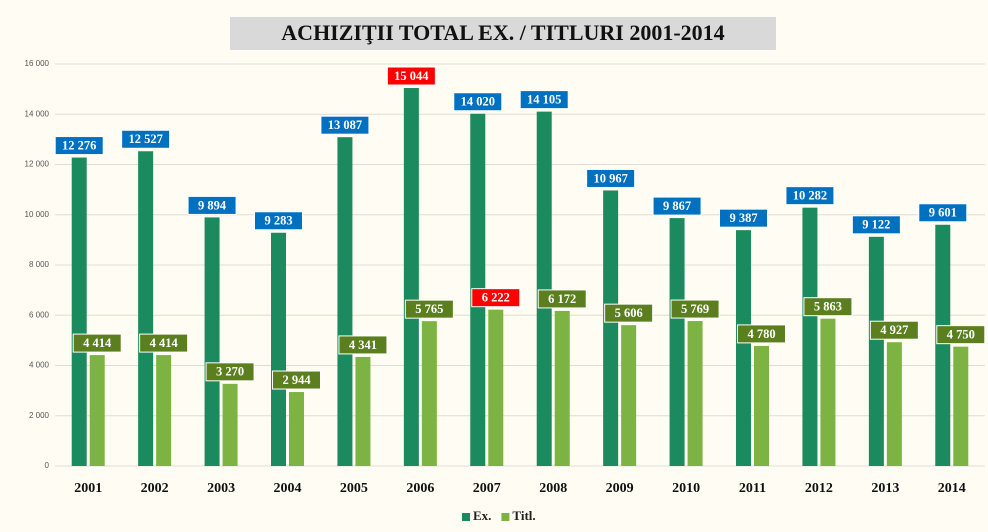 The height and width of the screenshot is (532, 988). I want to click on value-label: 13 087, so click(345, 125).